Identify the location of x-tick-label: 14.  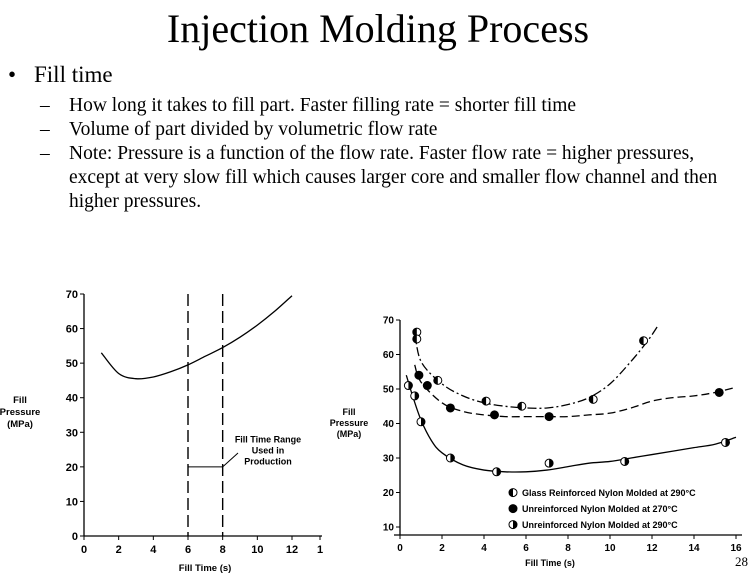
(694, 548).